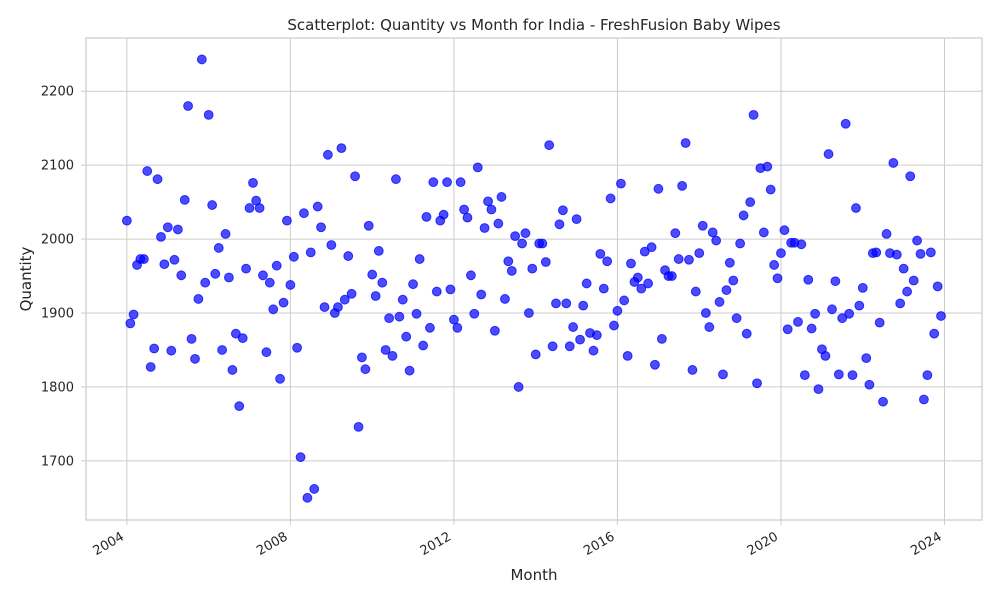 The image size is (1000, 600). I want to click on y-tick-label: 1800, so click(57, 387).